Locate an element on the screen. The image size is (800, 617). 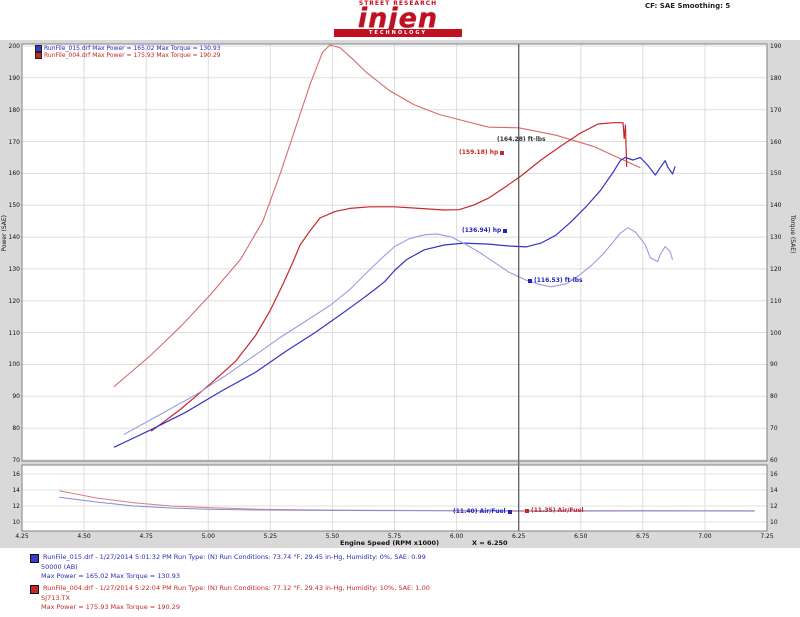
tick-label: 6.75 is located at coordinates (643, 536).